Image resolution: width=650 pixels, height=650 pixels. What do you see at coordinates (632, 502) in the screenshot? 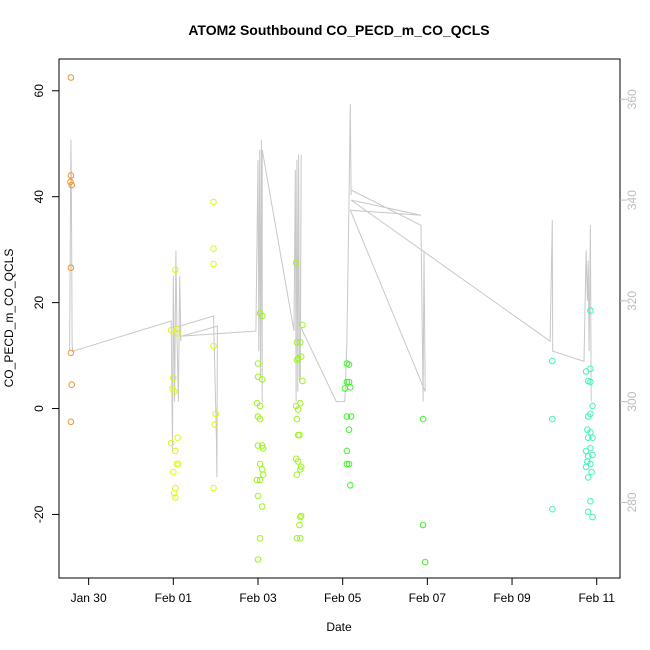
I see `y2-tick-label: 280` at bounding box center [632, 502].